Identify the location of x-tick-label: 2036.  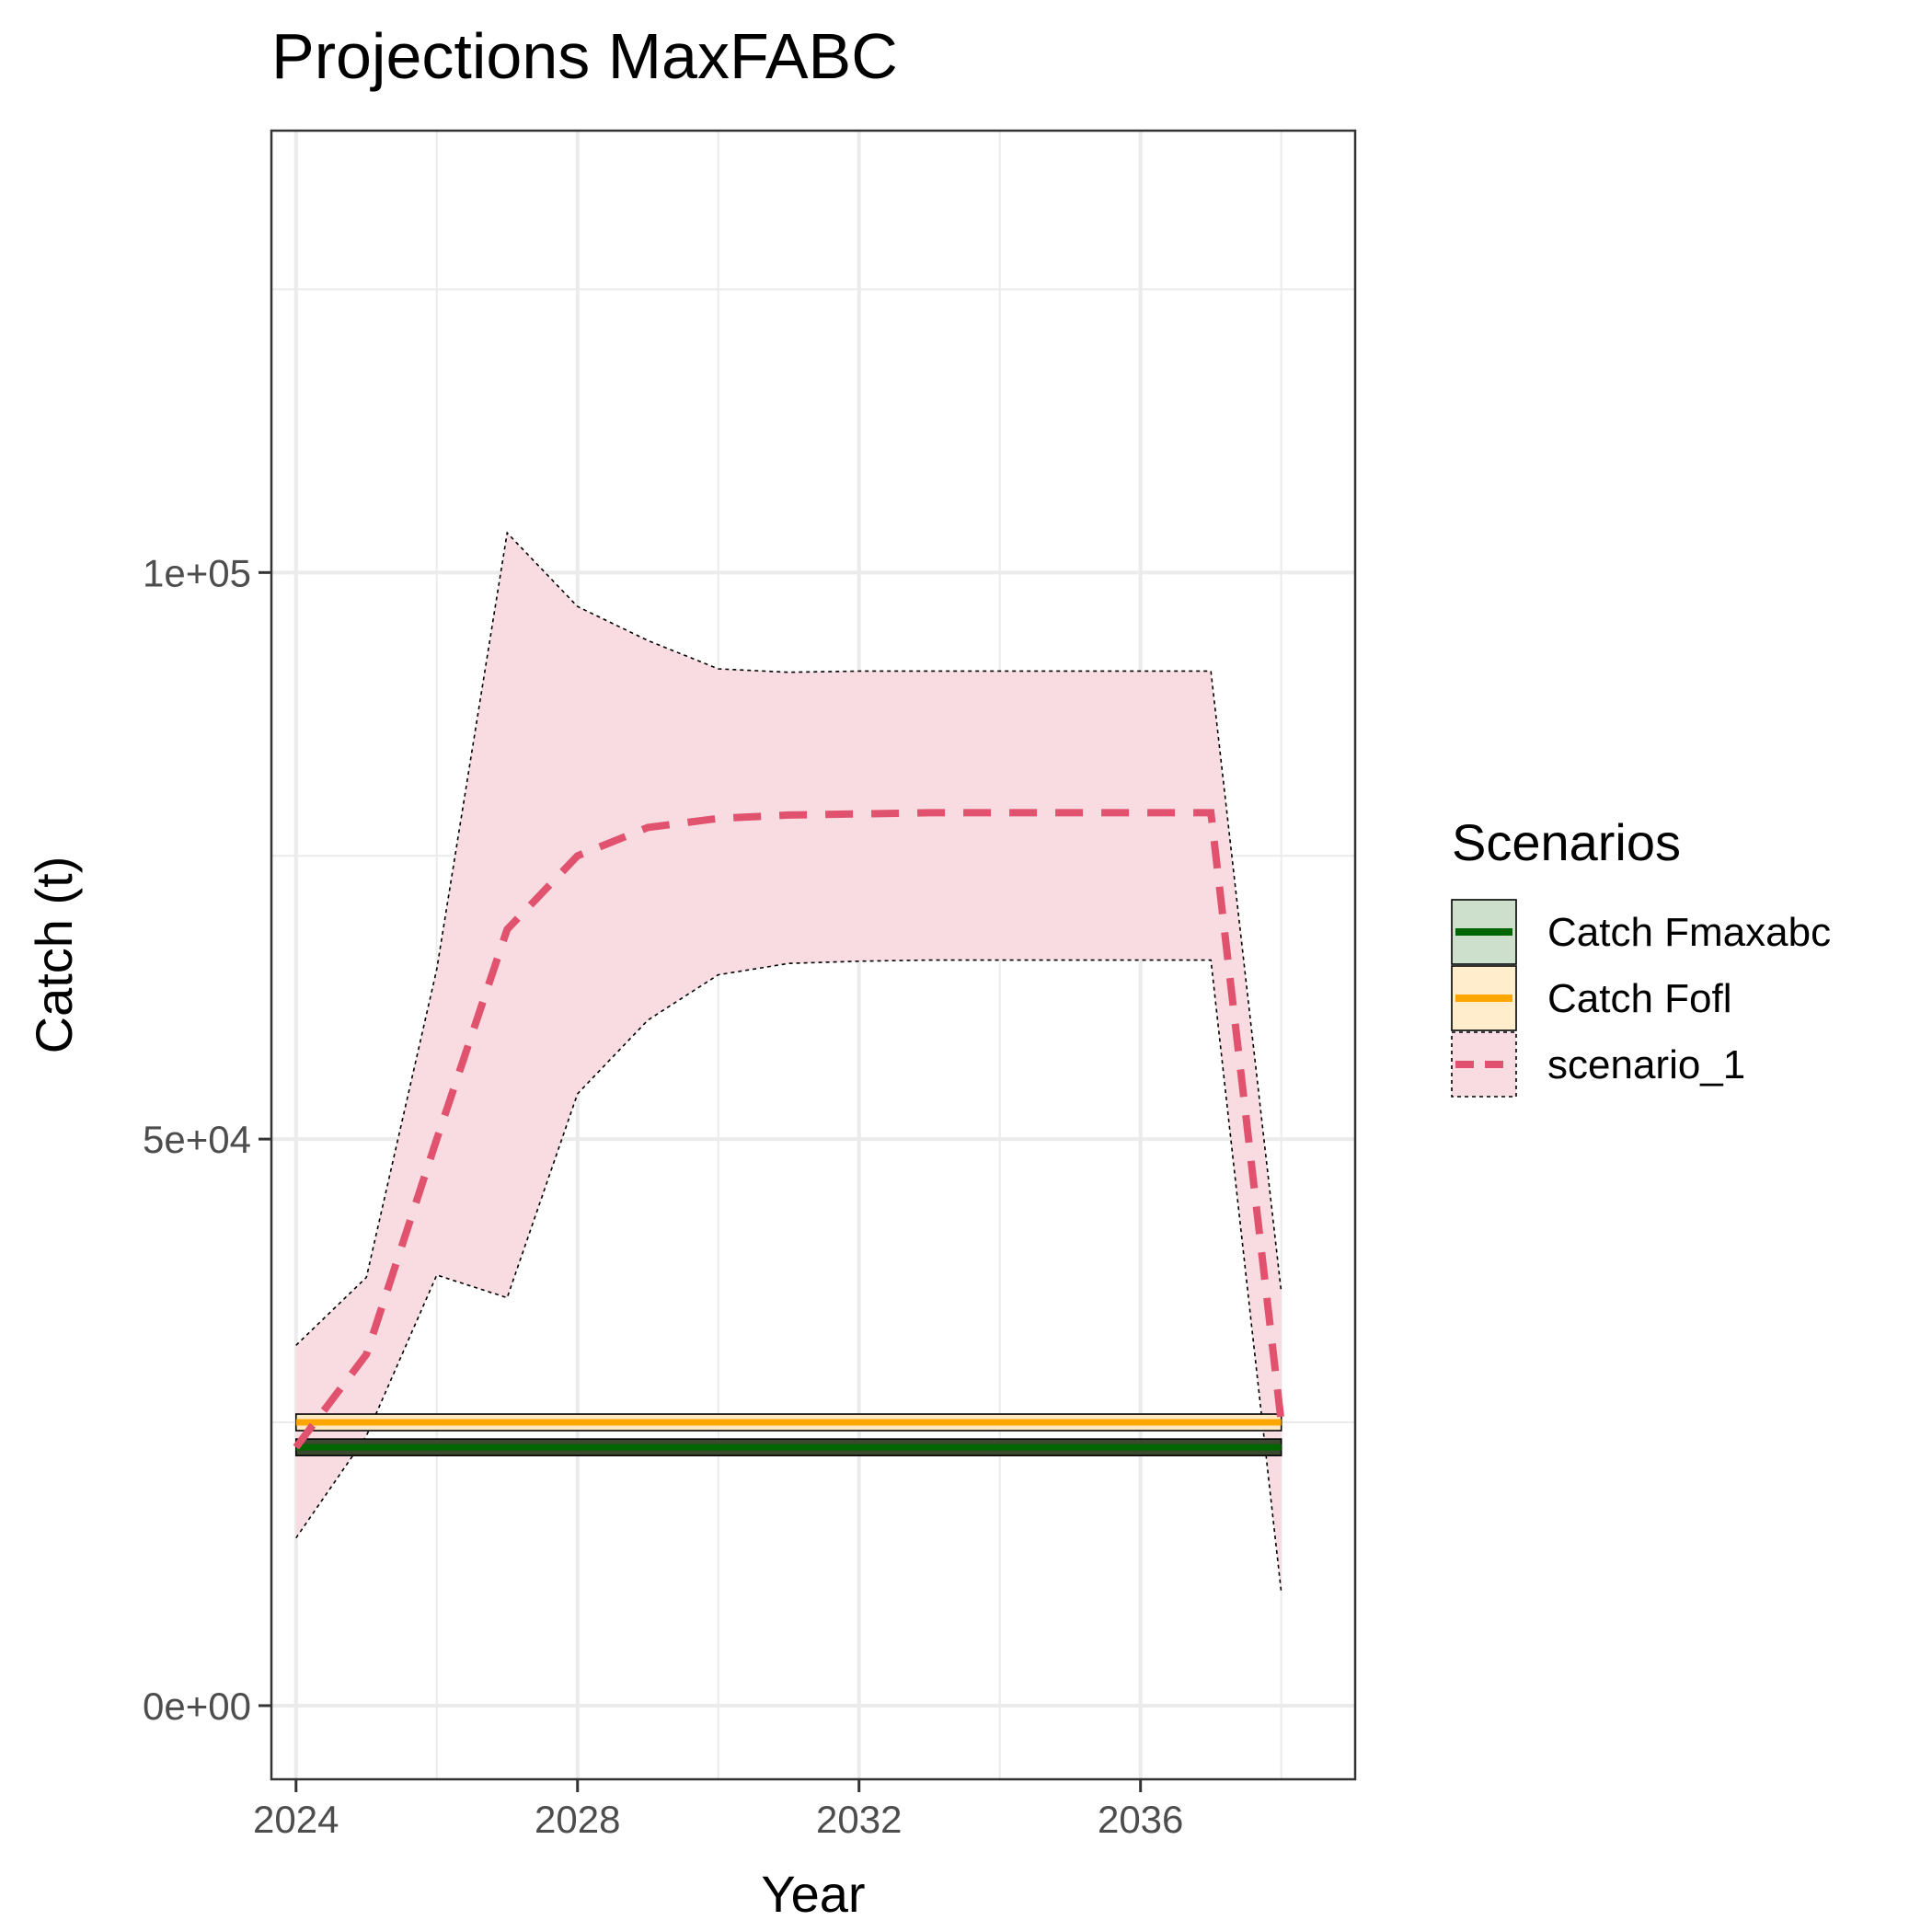
(1140, 1819).